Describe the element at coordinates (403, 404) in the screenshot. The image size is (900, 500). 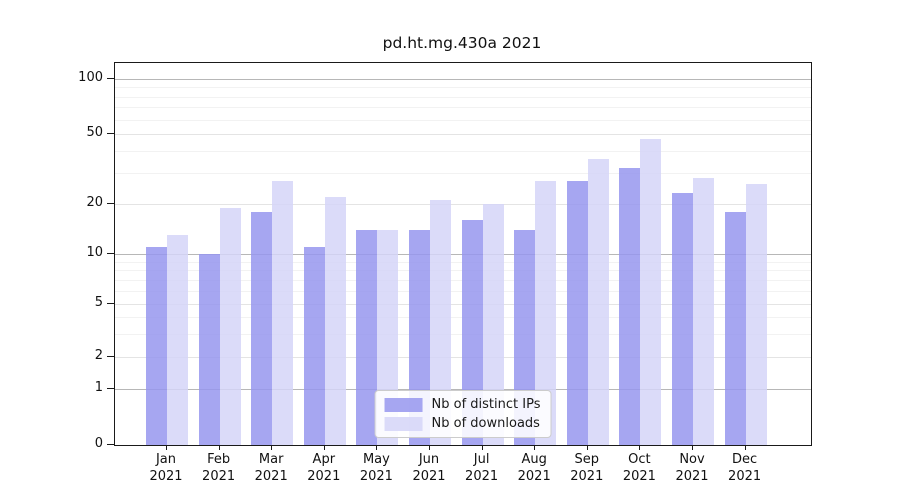
I see `legend-swatch-distinct-ips` at that location.